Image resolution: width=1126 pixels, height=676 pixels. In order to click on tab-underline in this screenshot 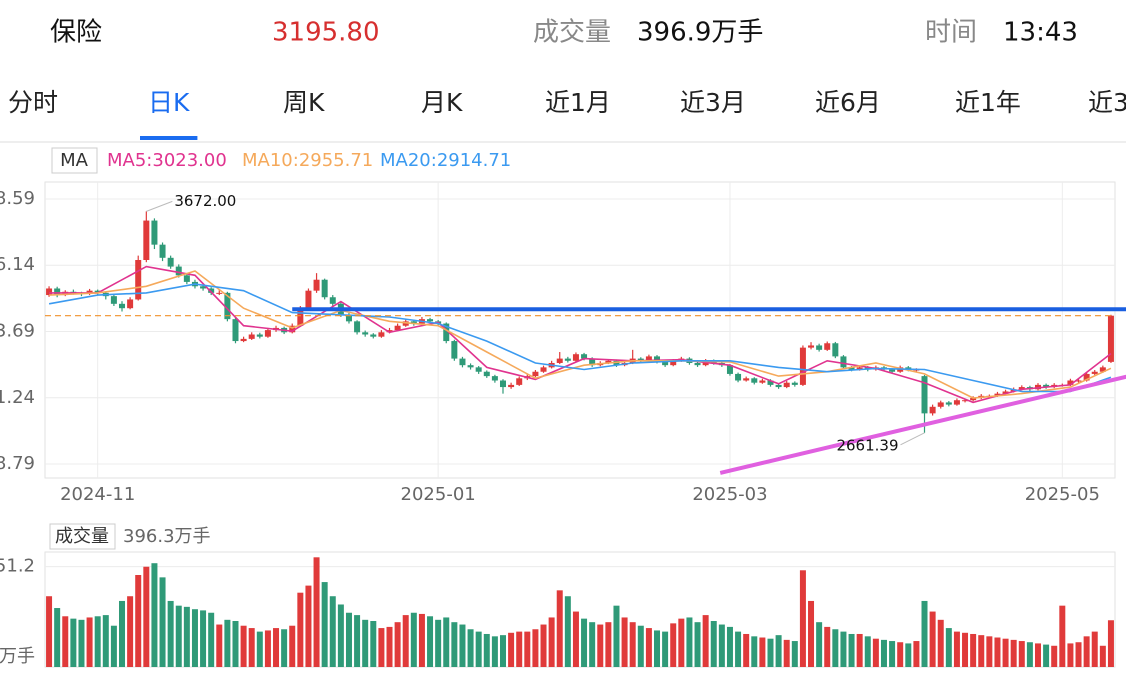, I will do `click(169, 138)`.